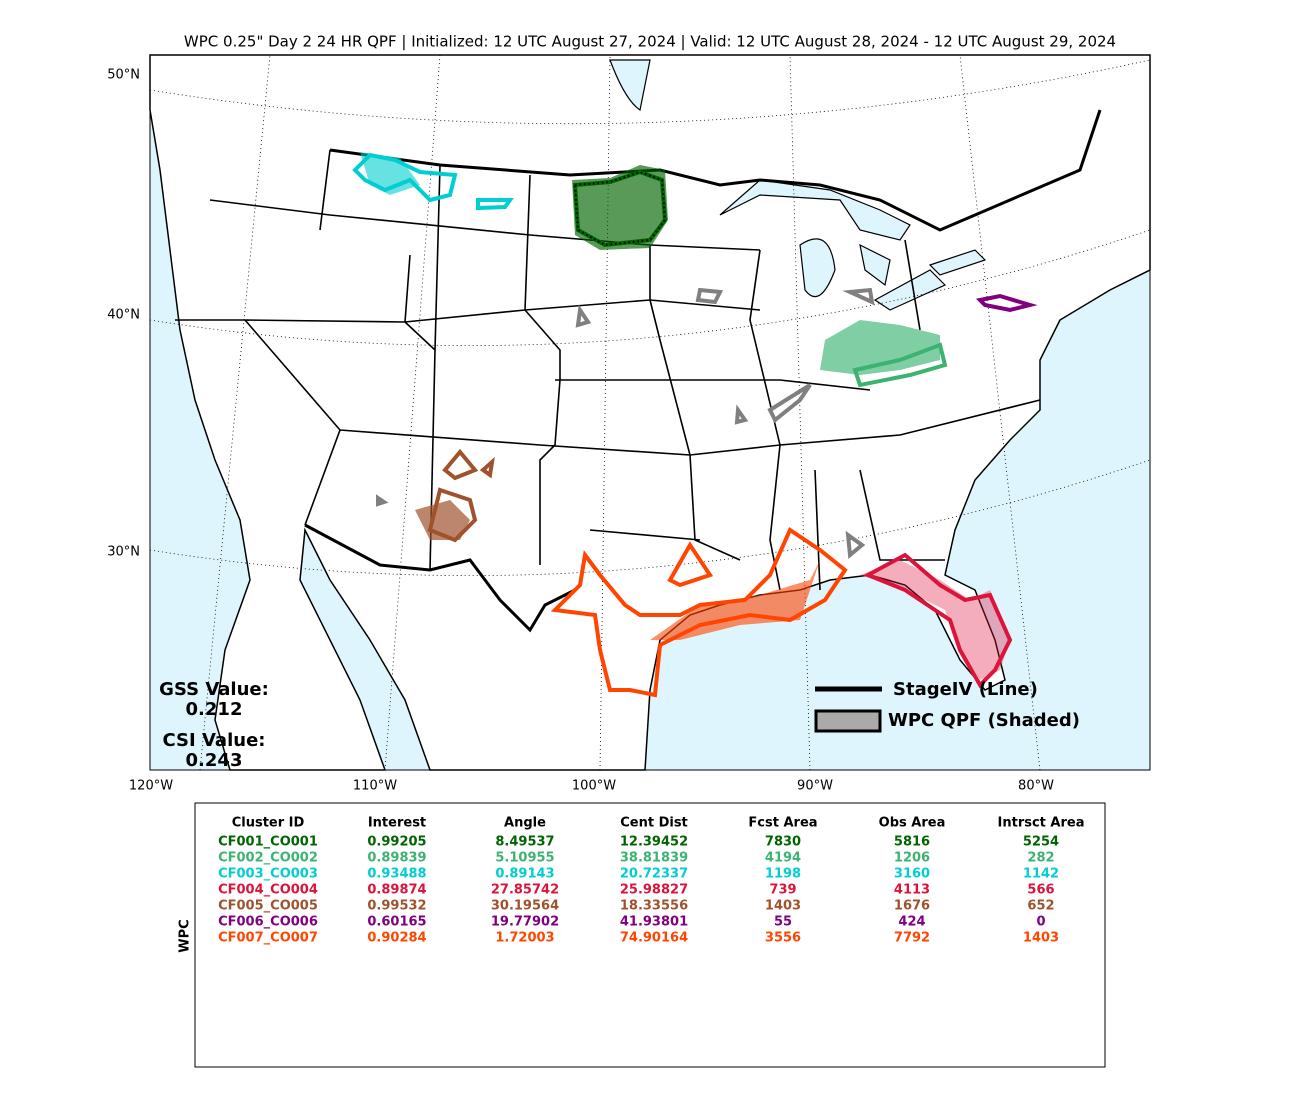 This screenshot has height=1104, width=1300. Describe the element at coordinates (524, 858) in the screenshot. I see `table-cell: 5.10955` at that location.